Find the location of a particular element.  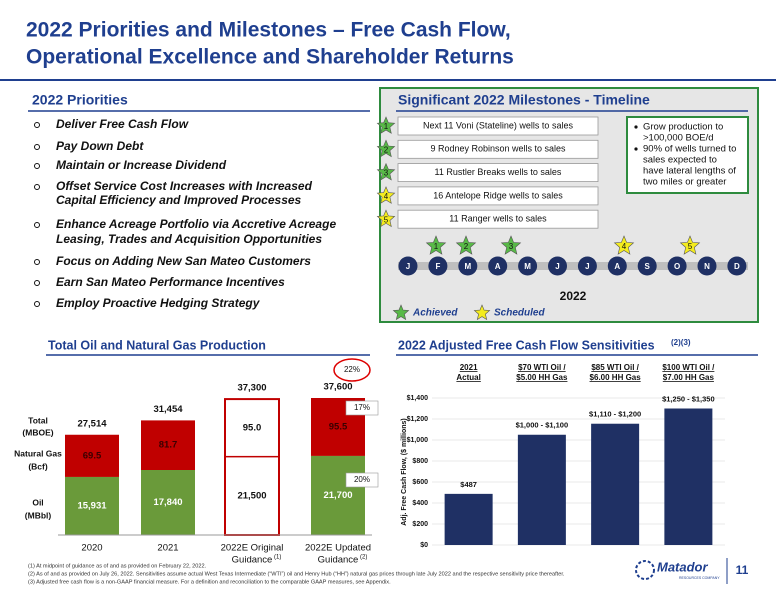

series-label: Total is located at coordinates (38, 420).